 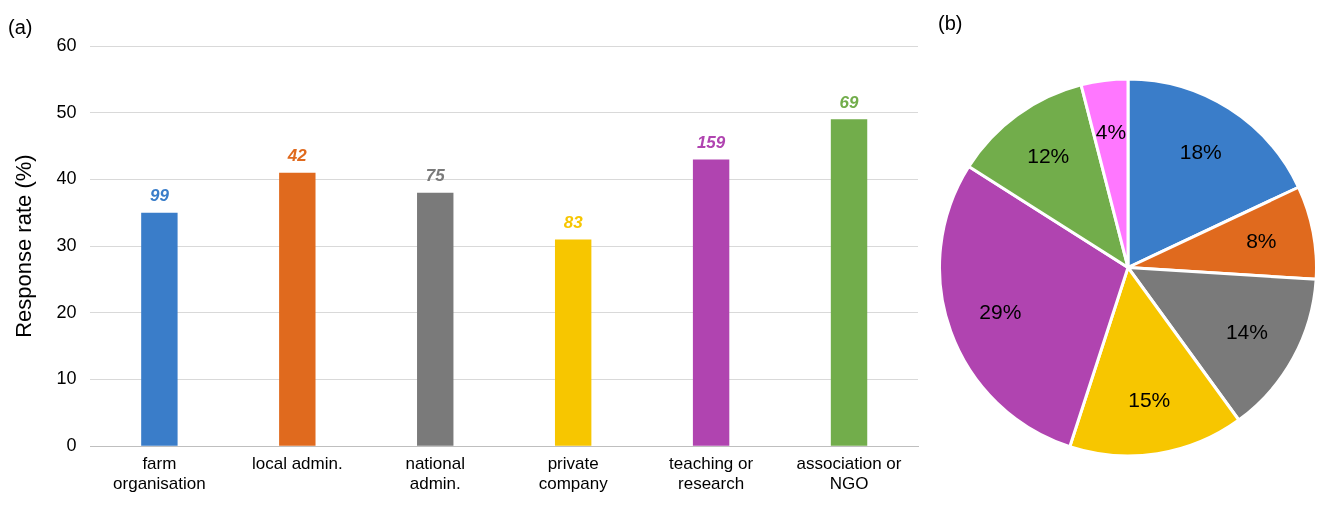 I want to click on y-tick-label: 50, so click(x=66, y=111).